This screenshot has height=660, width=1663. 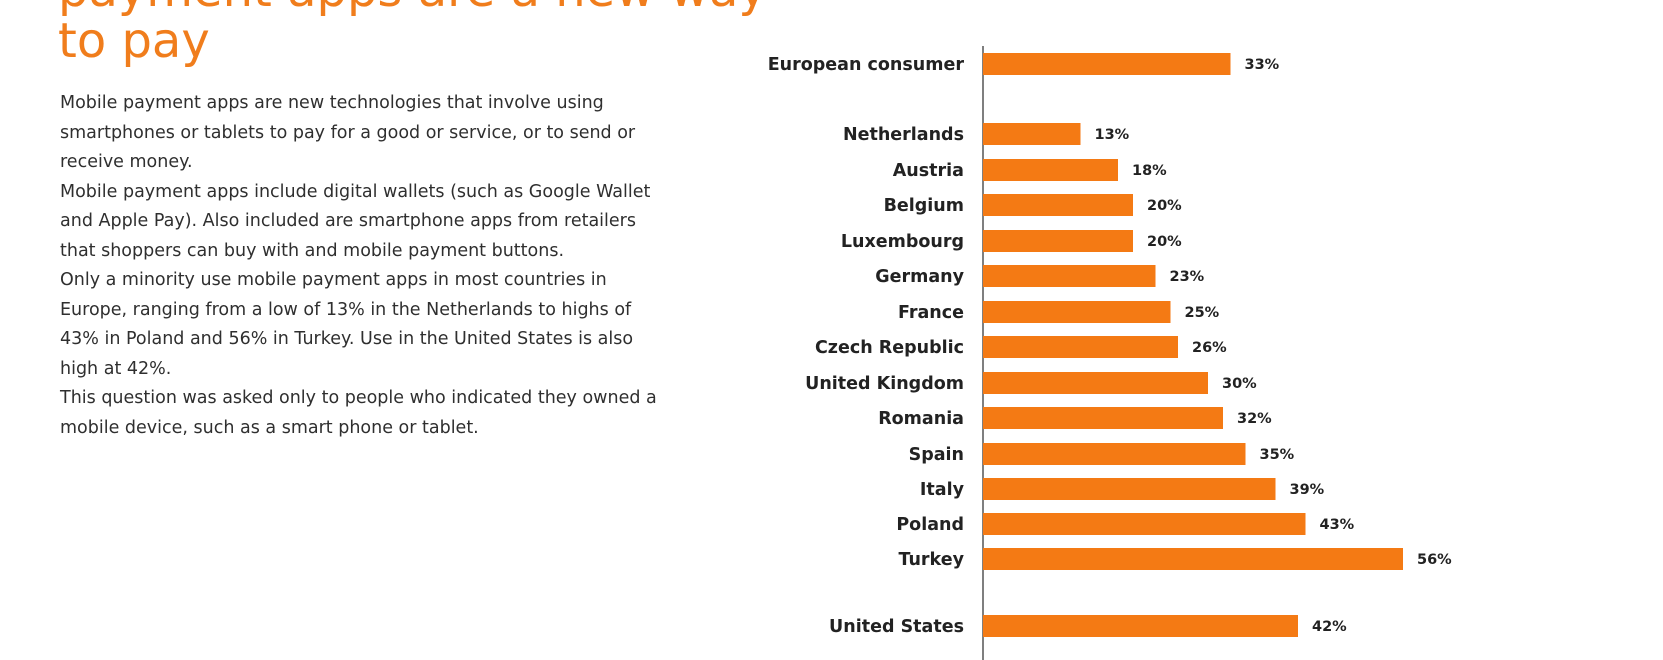 I want to click on value-label: 35%, so click(x=1277, y=455).